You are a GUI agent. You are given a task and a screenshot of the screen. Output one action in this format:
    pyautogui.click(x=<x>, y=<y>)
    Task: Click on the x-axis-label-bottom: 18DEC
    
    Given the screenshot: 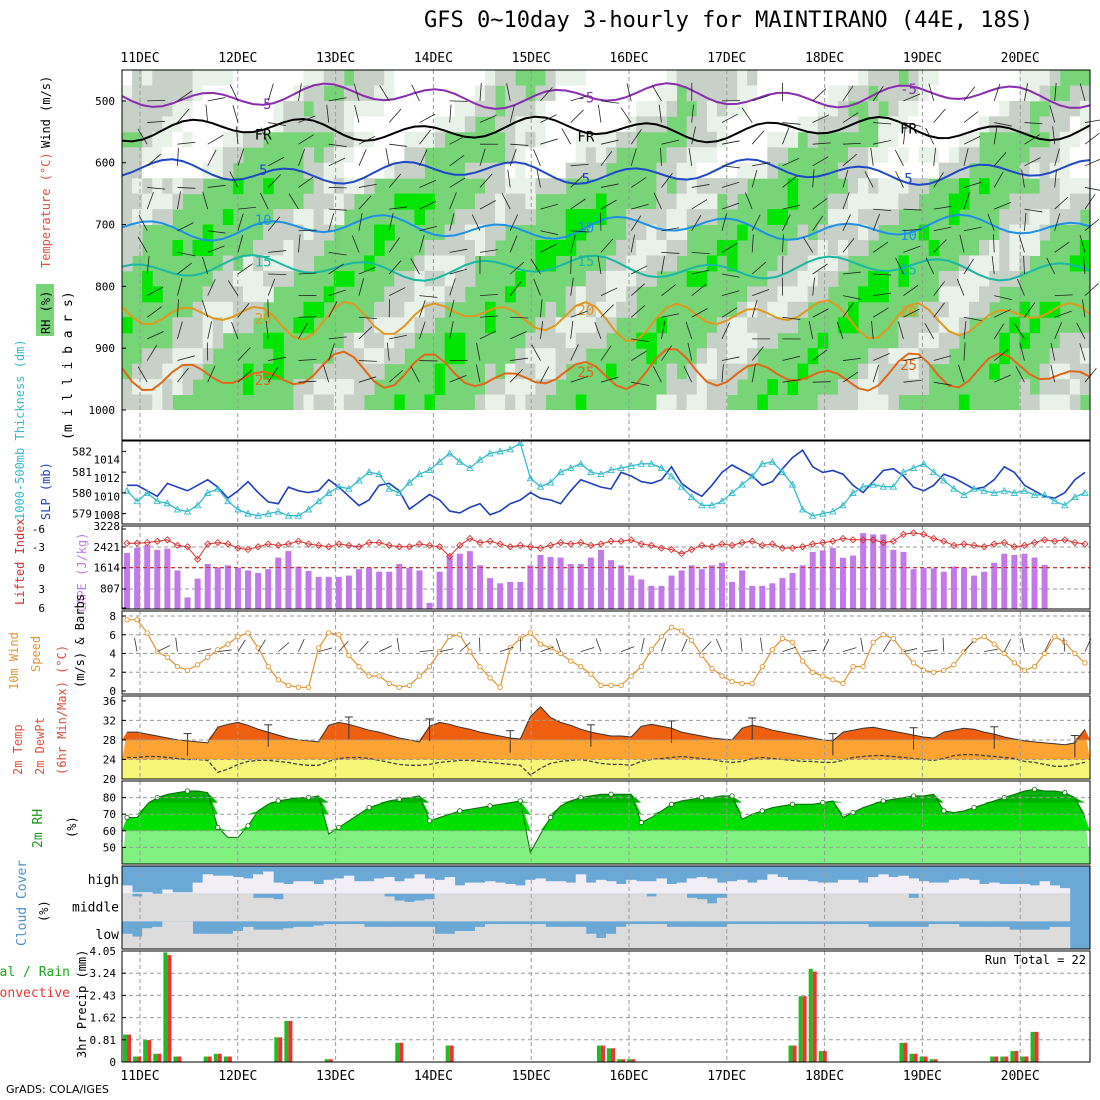 What is the action you would take?
    pyautogui.click(x=824, y=1076)
    